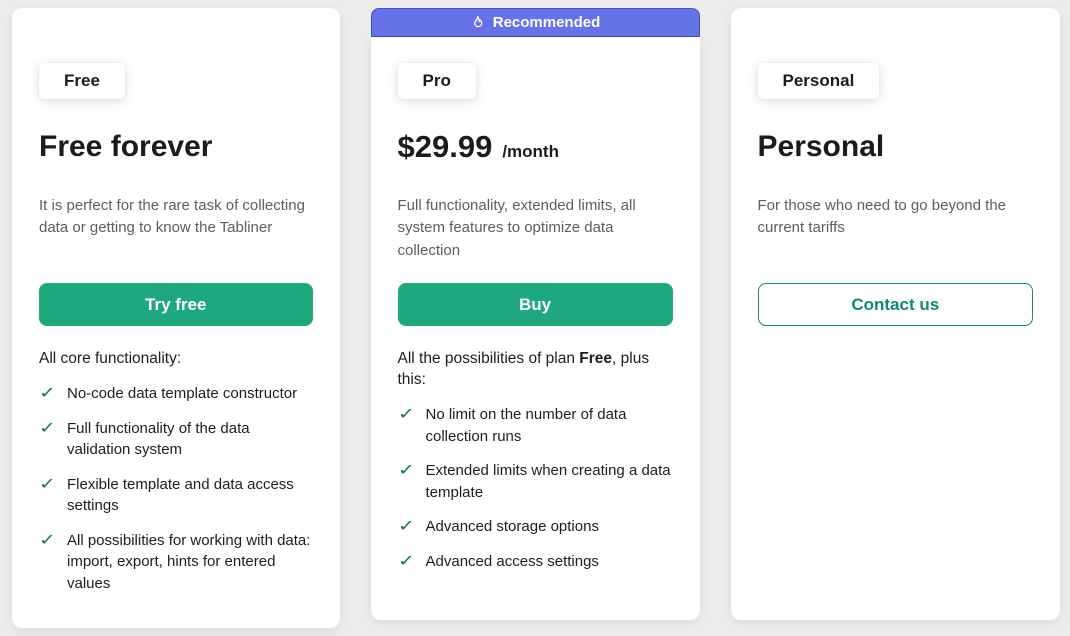  What do you see at coordinates (512, 561) in the screenshot?
I see `feature-text: Advanced access settings` at bounding box center [512, 561].